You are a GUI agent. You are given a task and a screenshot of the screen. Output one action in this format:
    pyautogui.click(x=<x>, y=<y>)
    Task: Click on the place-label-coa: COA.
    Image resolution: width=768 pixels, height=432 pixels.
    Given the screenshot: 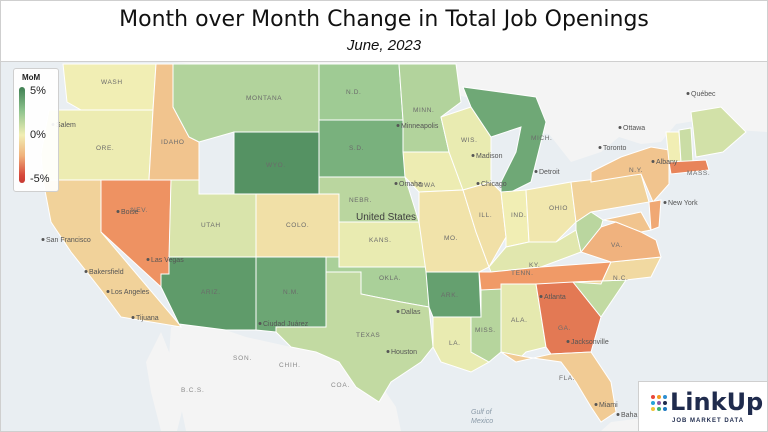 What is the action you would take?
    pyautogui.click(x=340, y=385)
    